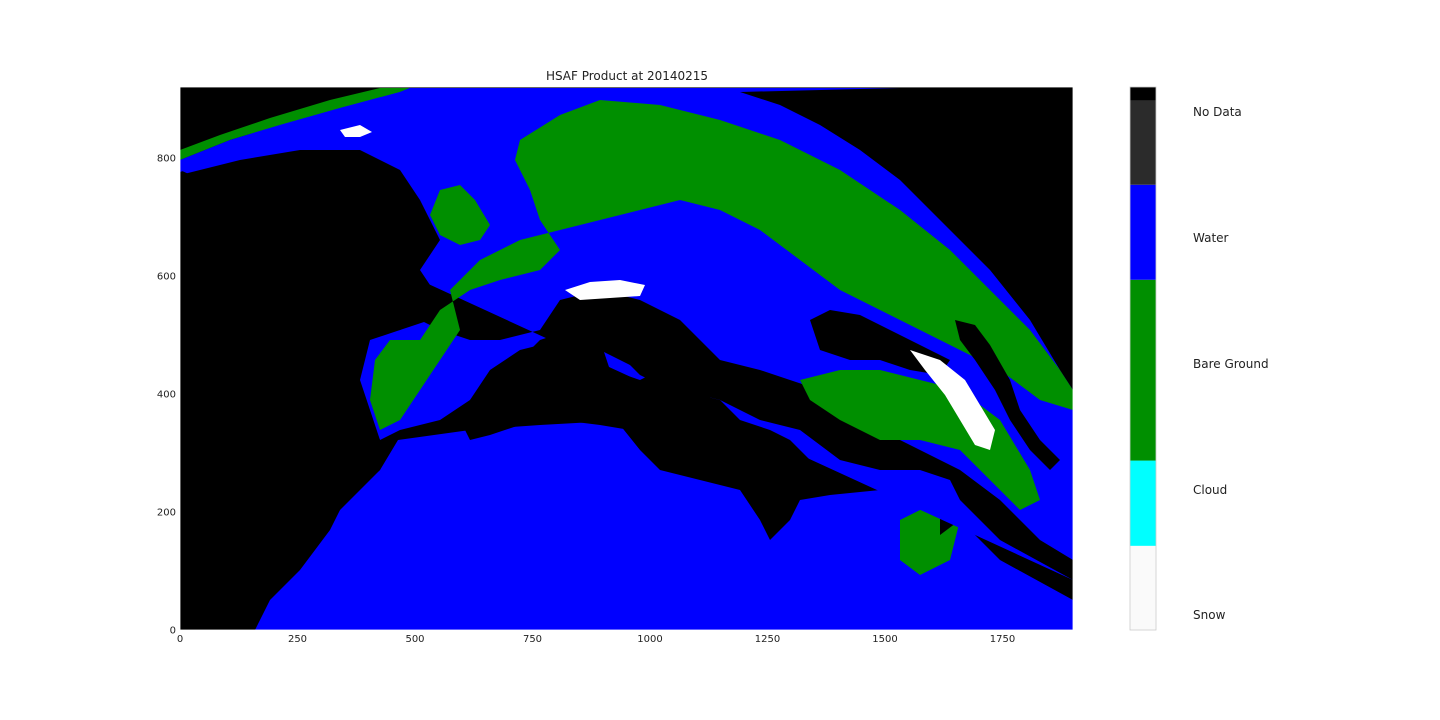  What do you see at coordinates (532, 639) in the screenshot?
I see `x-tick-label: 750` at bounding box center [532, 639].